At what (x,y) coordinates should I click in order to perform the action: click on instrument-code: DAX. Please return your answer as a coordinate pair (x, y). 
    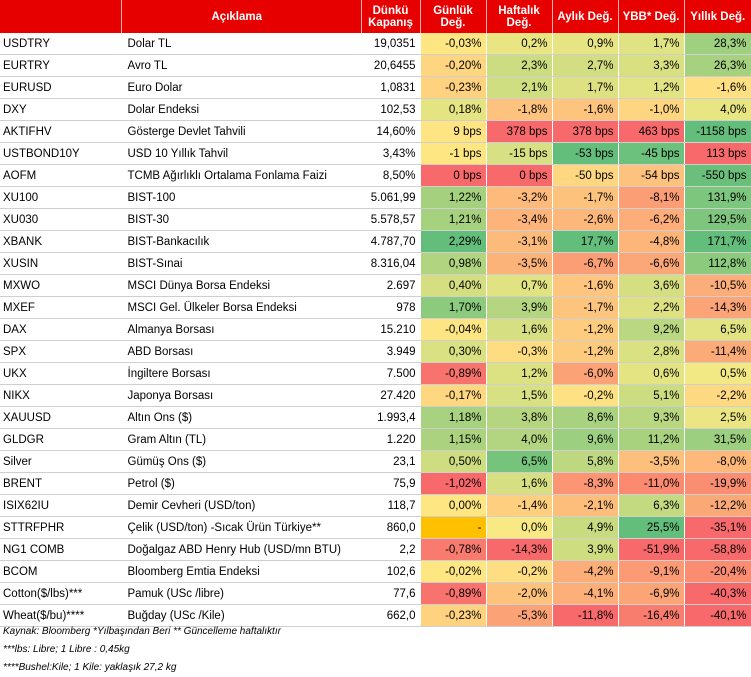
    Looking at the image, I should click on (61, 329).